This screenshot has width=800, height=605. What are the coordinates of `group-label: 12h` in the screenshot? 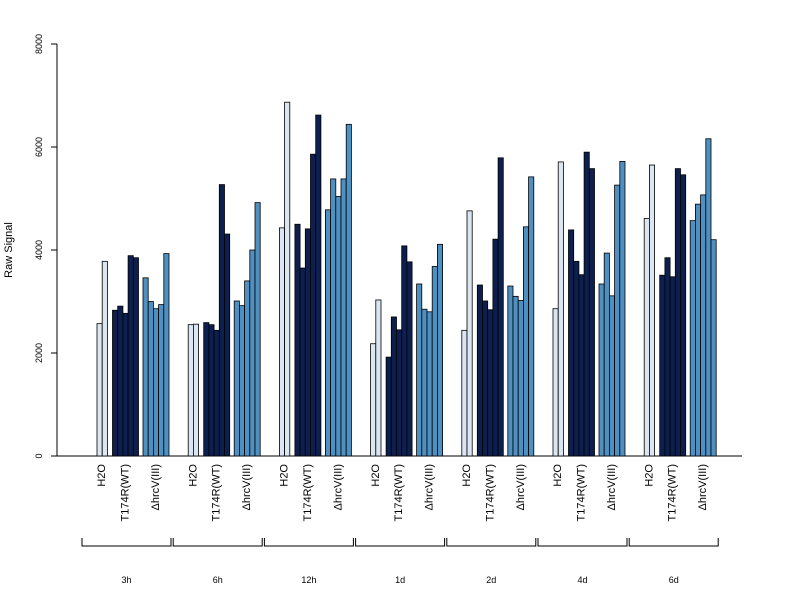 It's located at (308, 580).